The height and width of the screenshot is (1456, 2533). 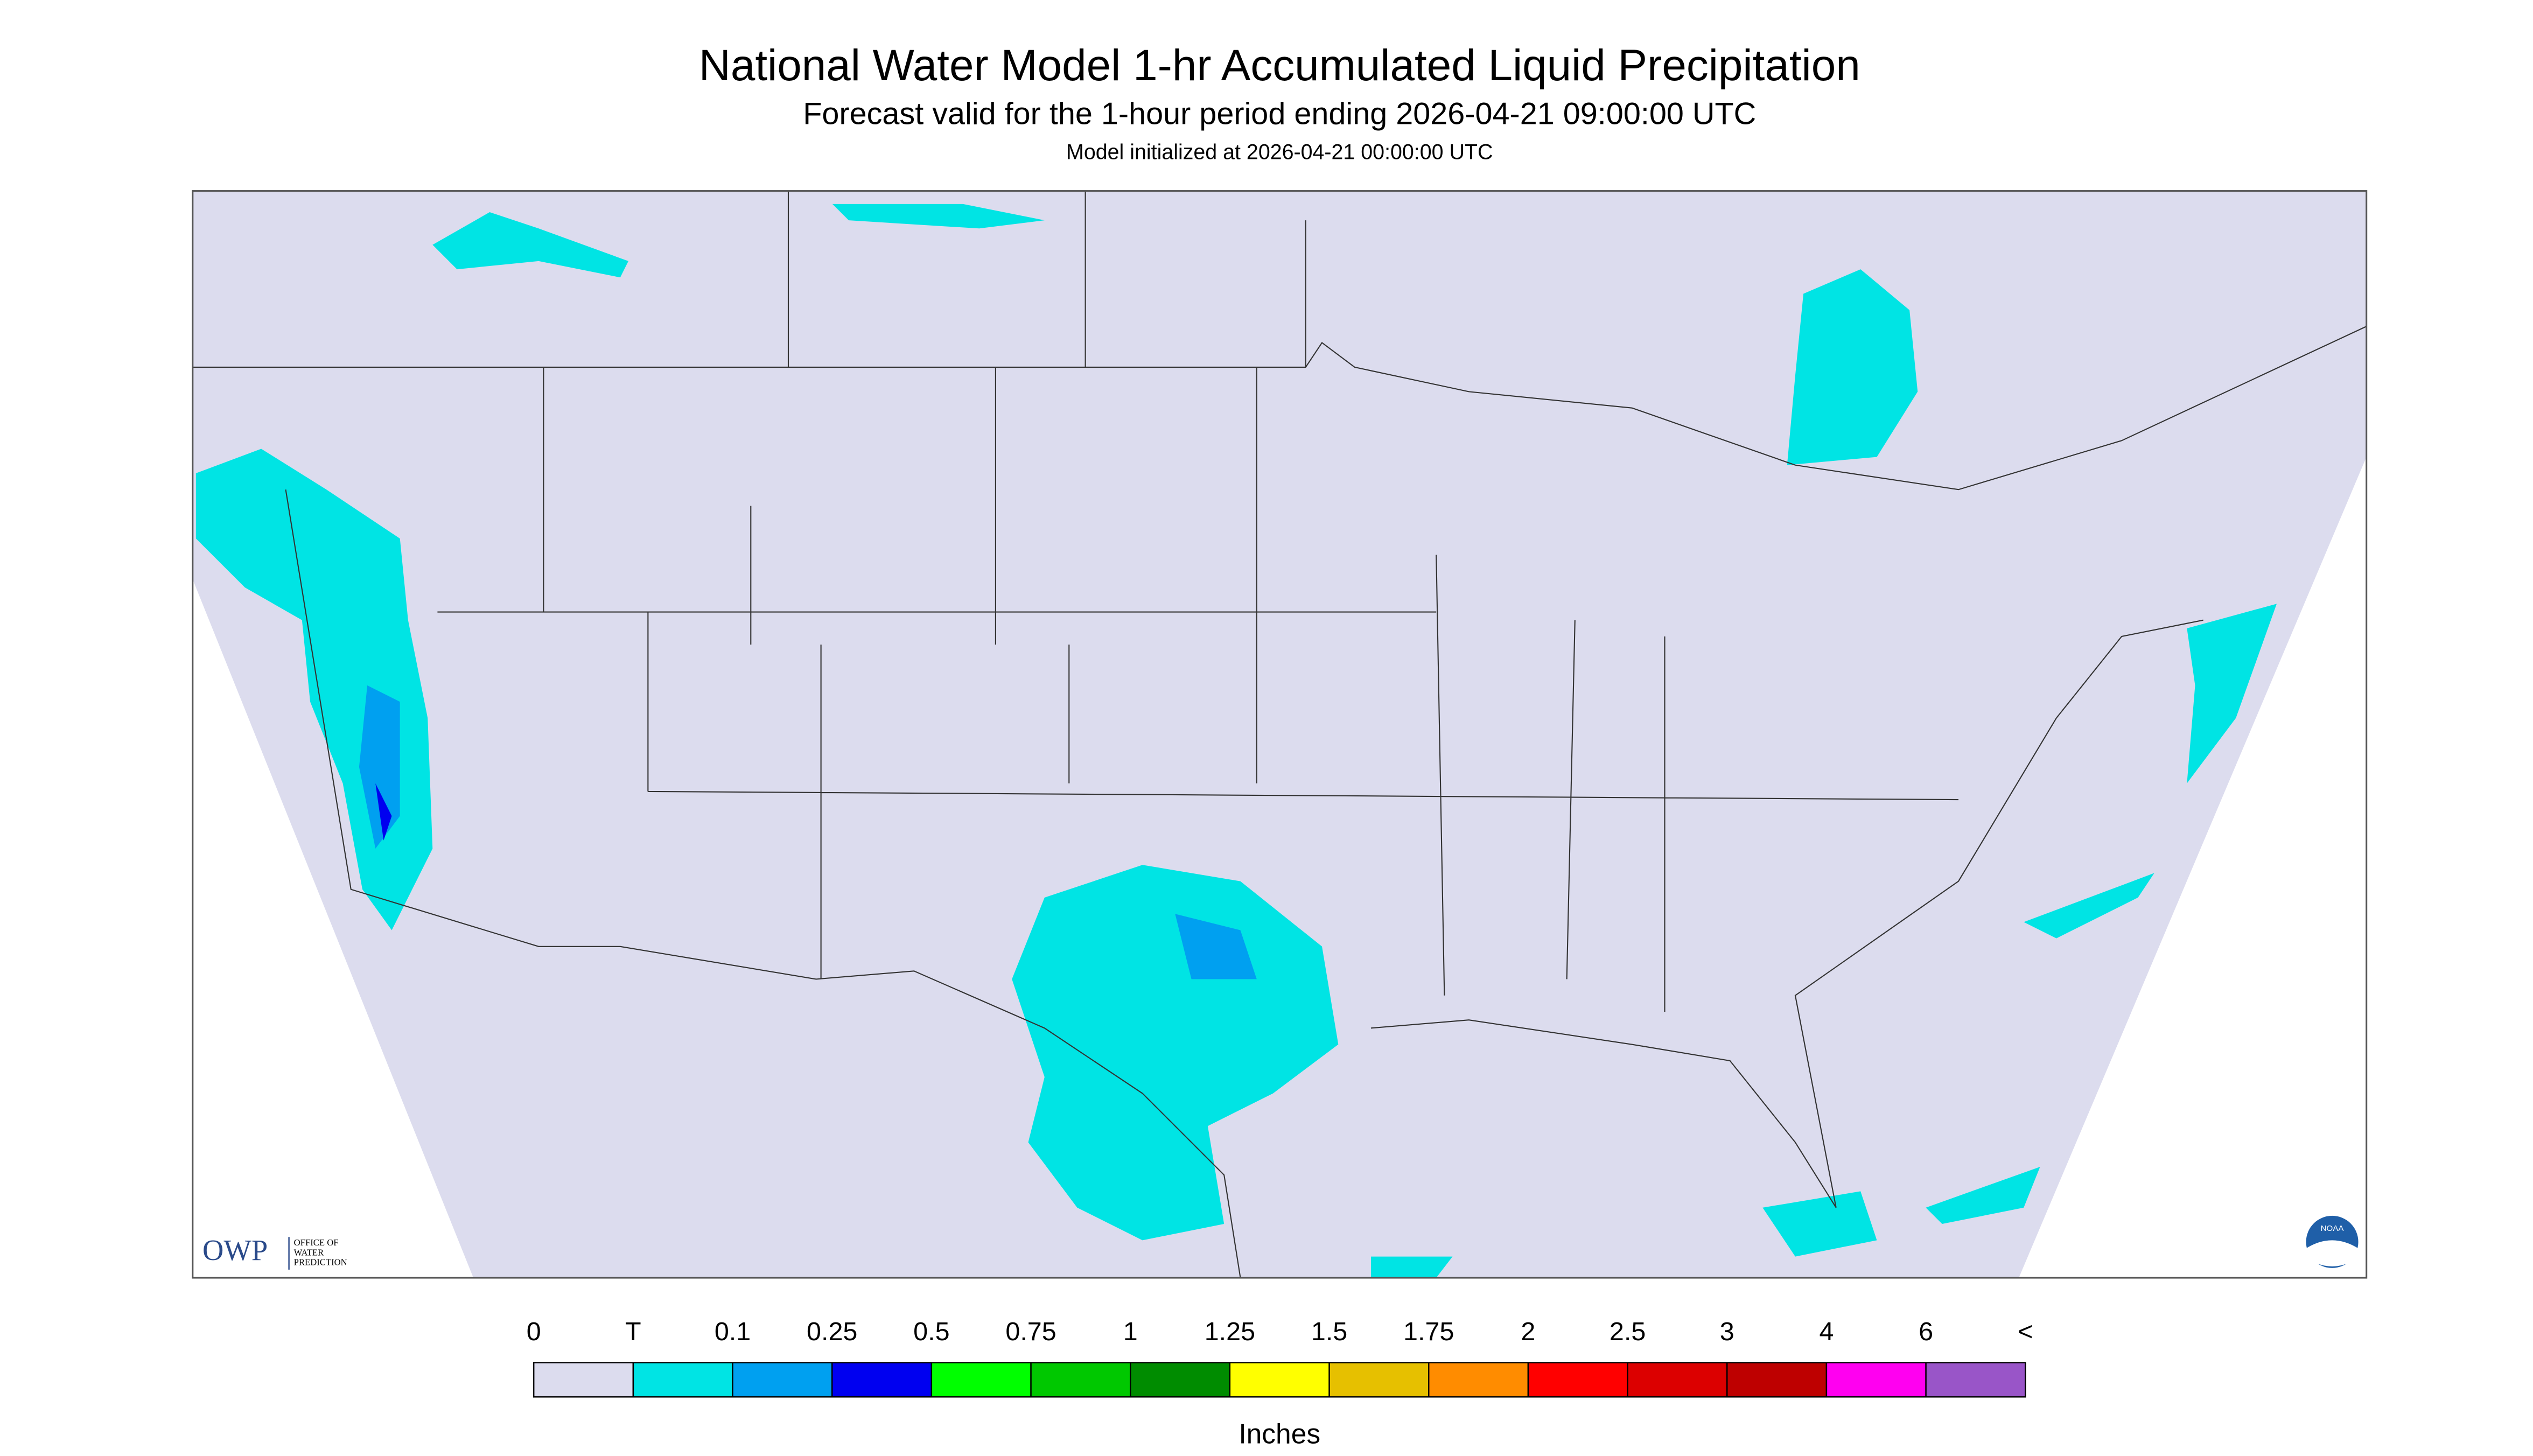 I want to click on out-of-domain, so click(x=2193, y=867).